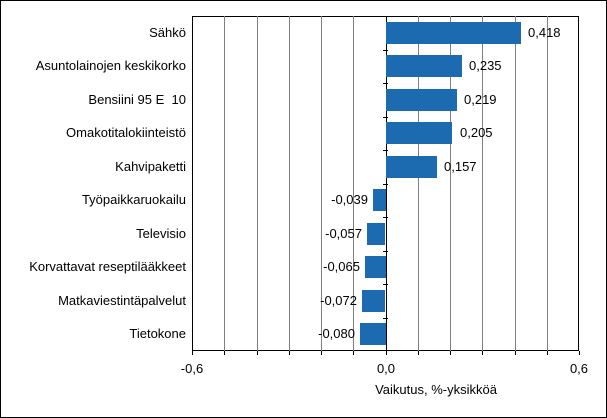 Image resolution: width=607 pixels, height=418 pixels. Describe the element at coordinates (137, 99) in the screenshot. I see `category-label: Bensiini 95 E 10` at that location.